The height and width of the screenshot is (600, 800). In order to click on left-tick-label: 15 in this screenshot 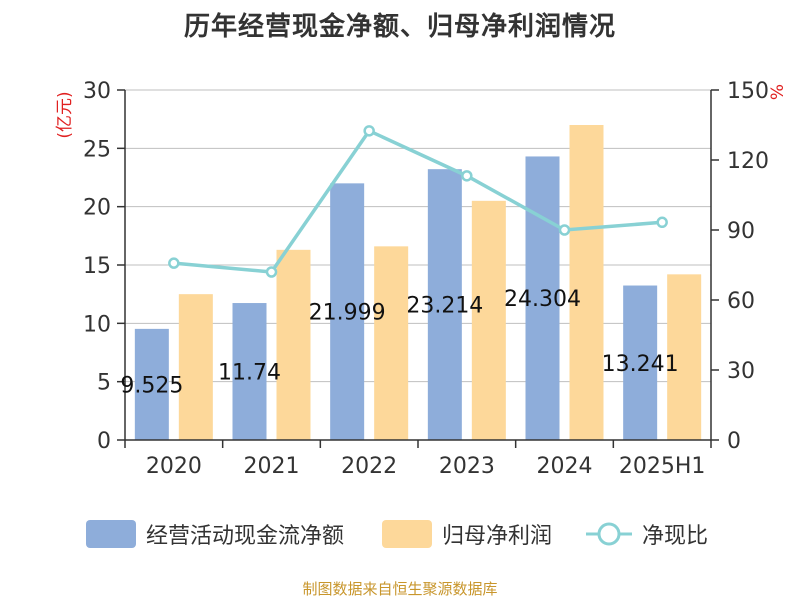, I will do `click(97, 266)`.